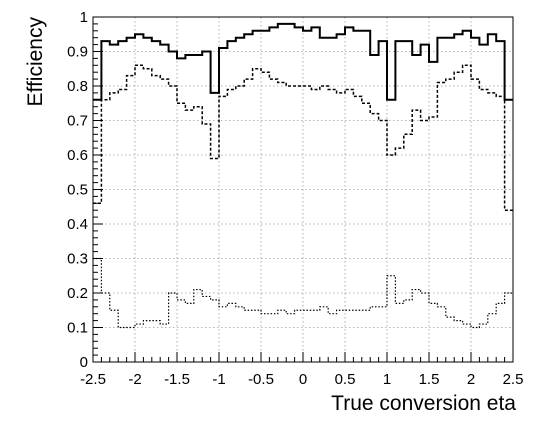  I want to click on x-tick-label: 1, so click(387, 379).